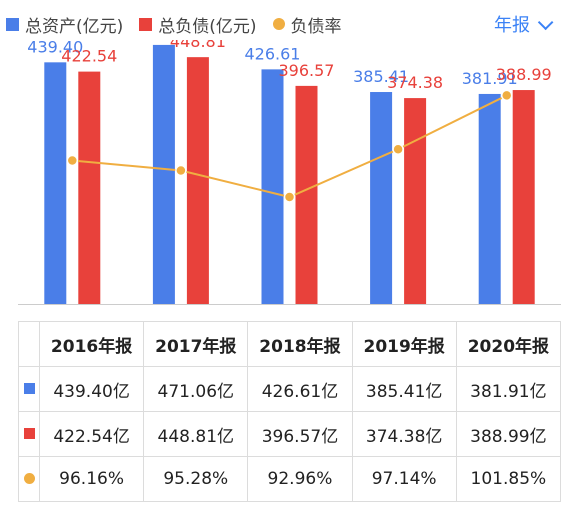 The height and width of the screenshot is (532, 579). Describe the element at coordinates (278, 24) in the screenshot. I see `ratio-color-dot` at that location.